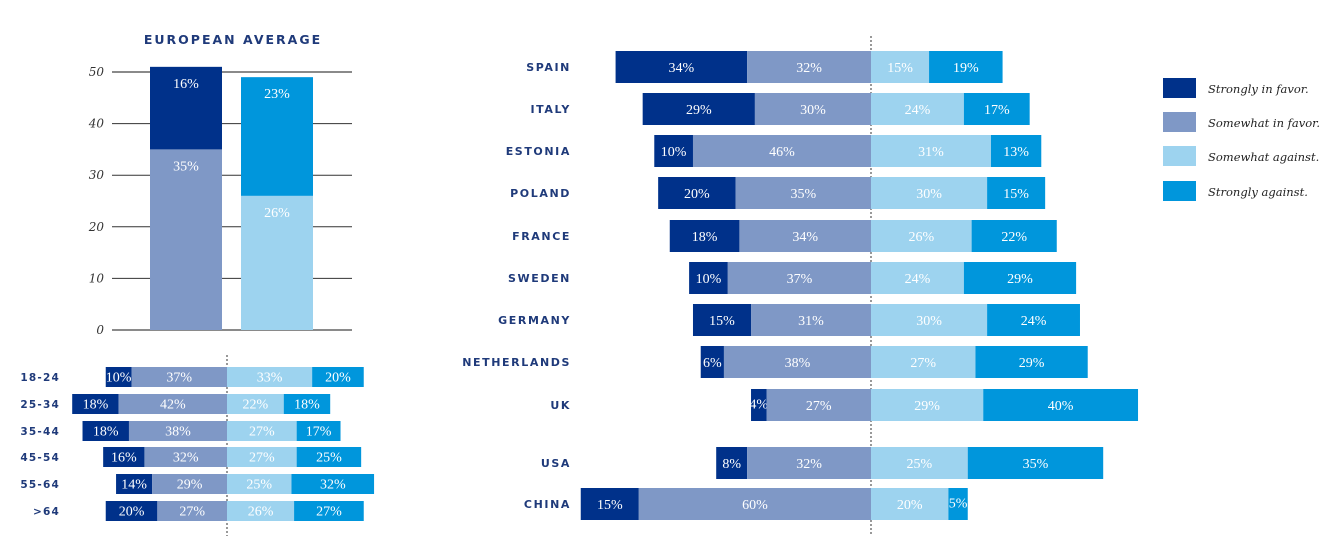 The height and width of the screenshot is (536, 1333). Describe the element at coordinates (40, 458) in the screenshot. I see `category-label: 45-54` at that location.